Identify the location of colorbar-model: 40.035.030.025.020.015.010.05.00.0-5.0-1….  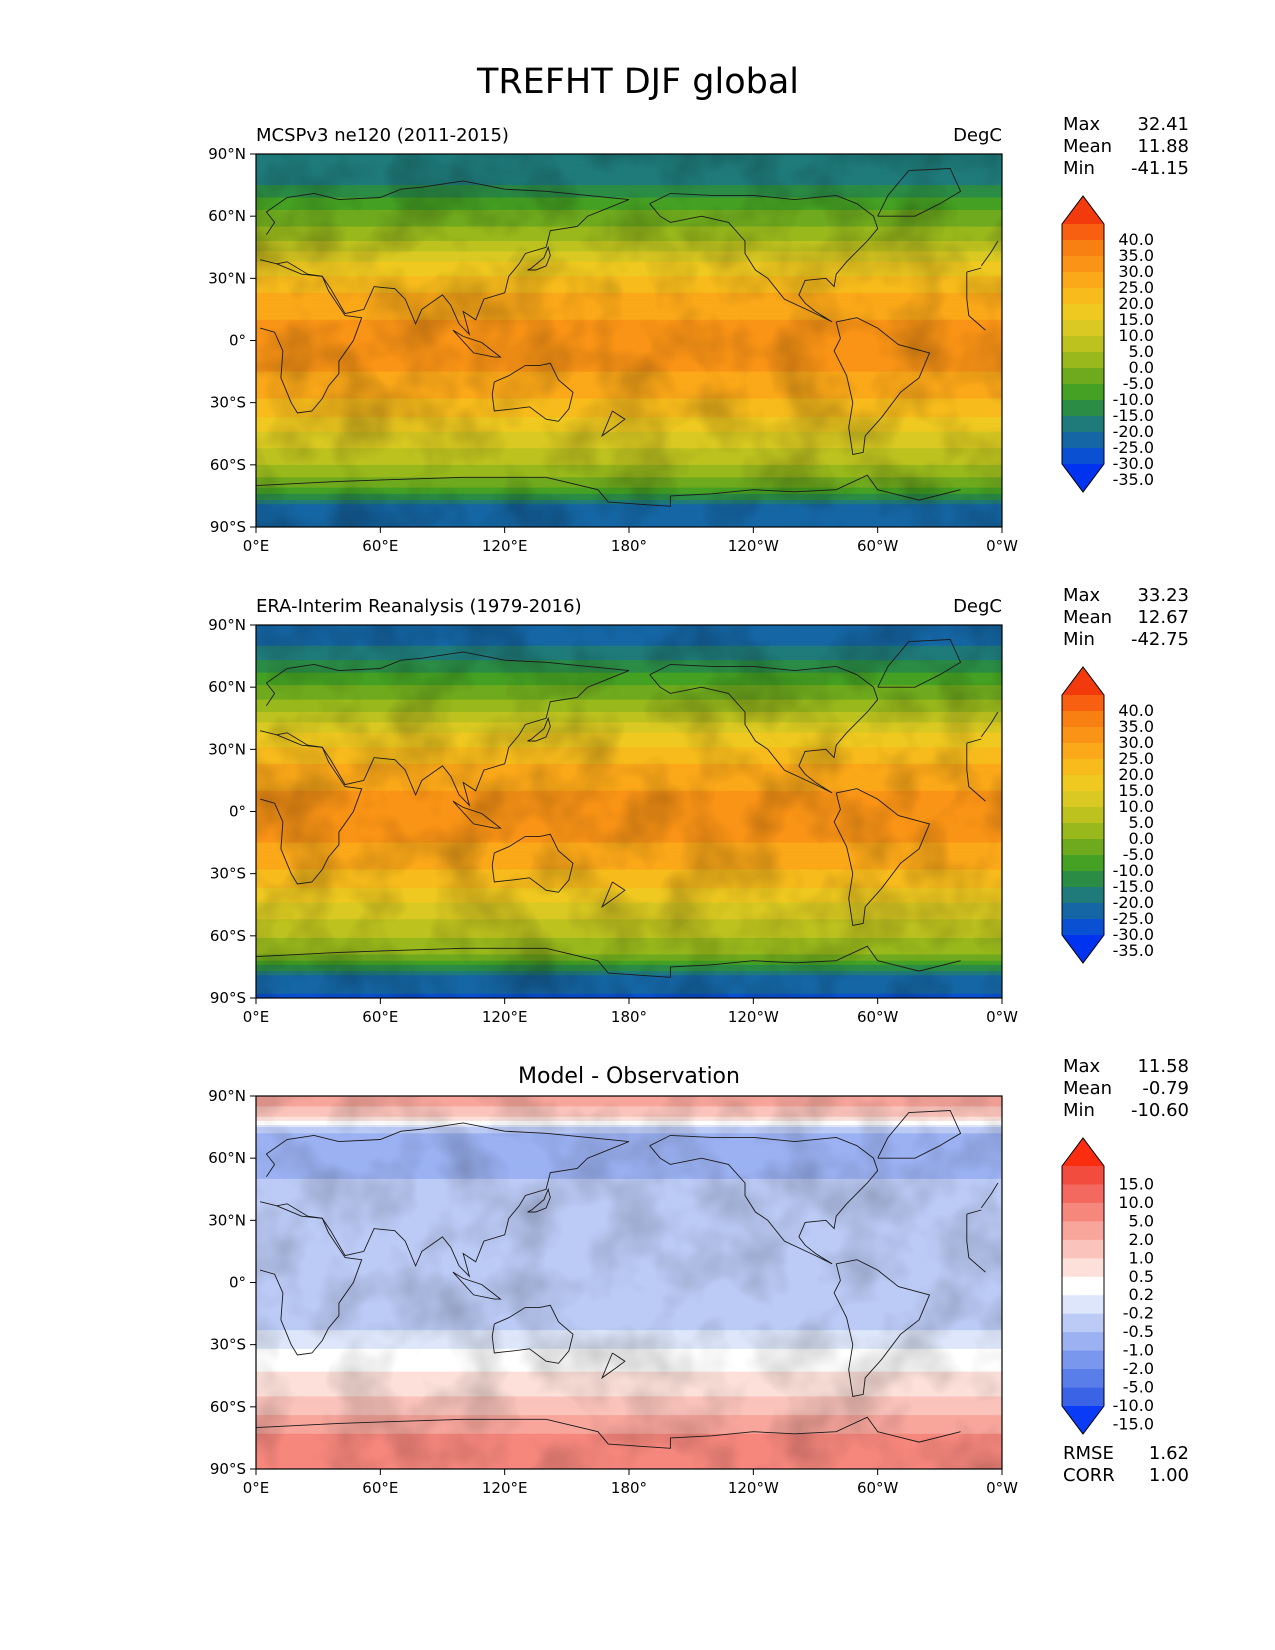
(1107, 344).